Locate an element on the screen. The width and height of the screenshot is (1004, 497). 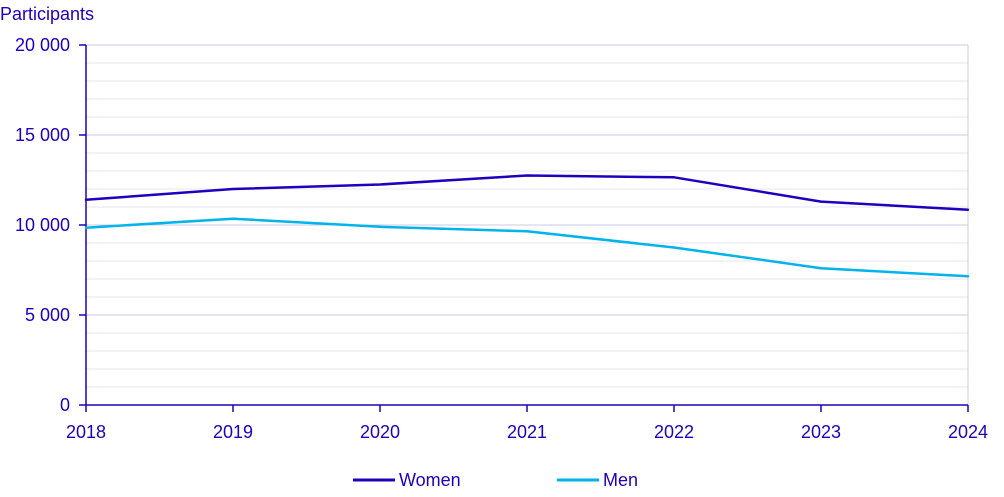
legend-label-women: Women is located at coordinates (430, 480).